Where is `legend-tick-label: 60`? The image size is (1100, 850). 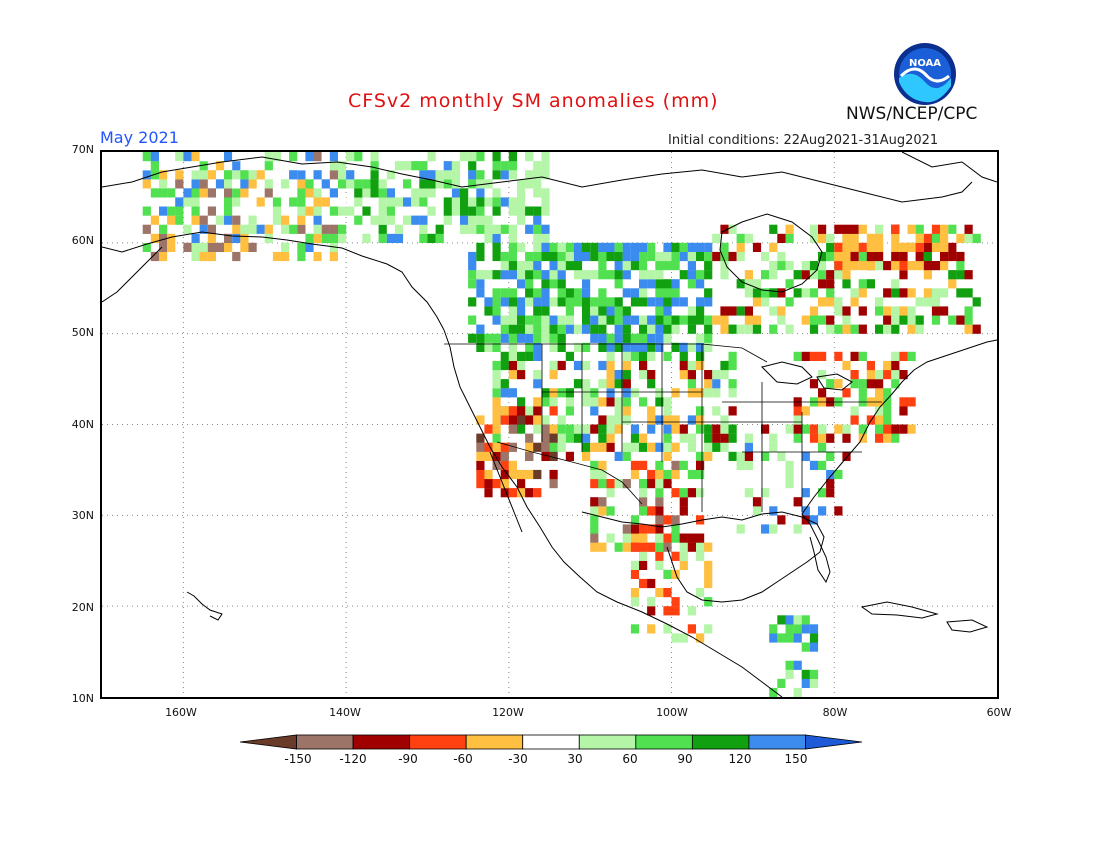 legend-tick-label: 60 is located at coordinates (630, 759).